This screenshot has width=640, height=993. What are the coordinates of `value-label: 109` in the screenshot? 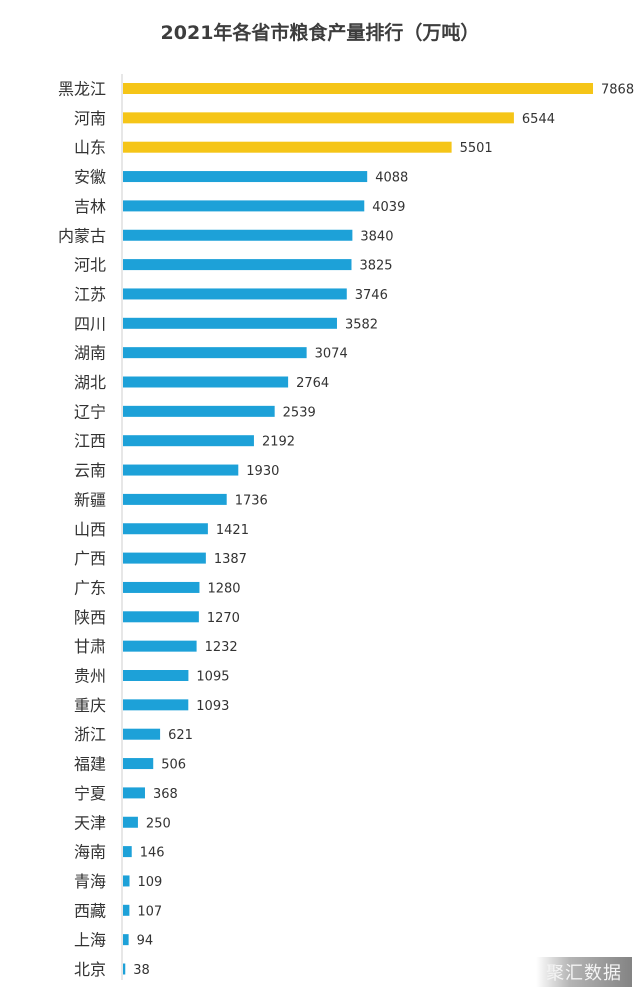 It's located at (150, 882).